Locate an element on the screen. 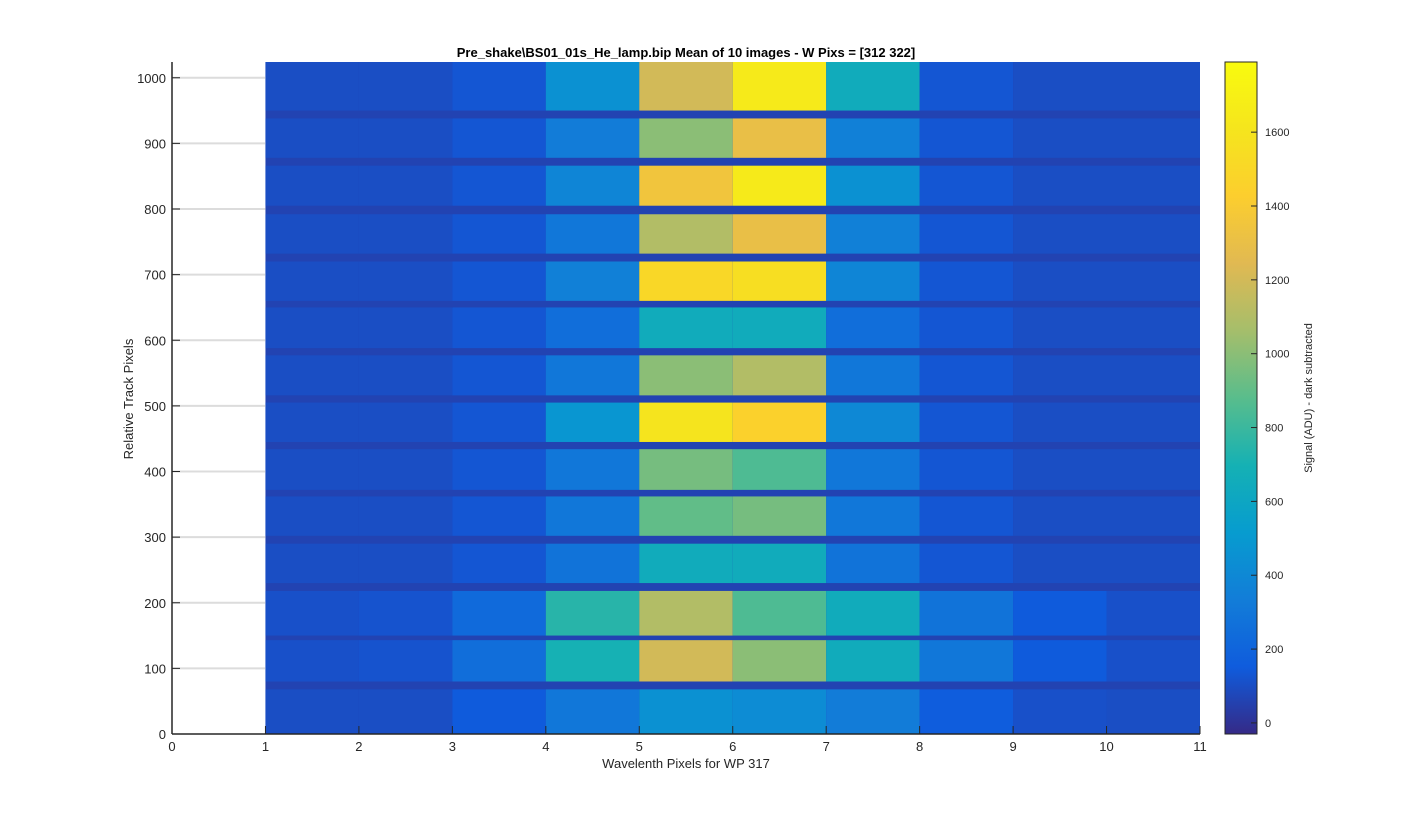  x-axis-label: Wavelenth Pixels for WP 317 is located at coordinates (686, 763).